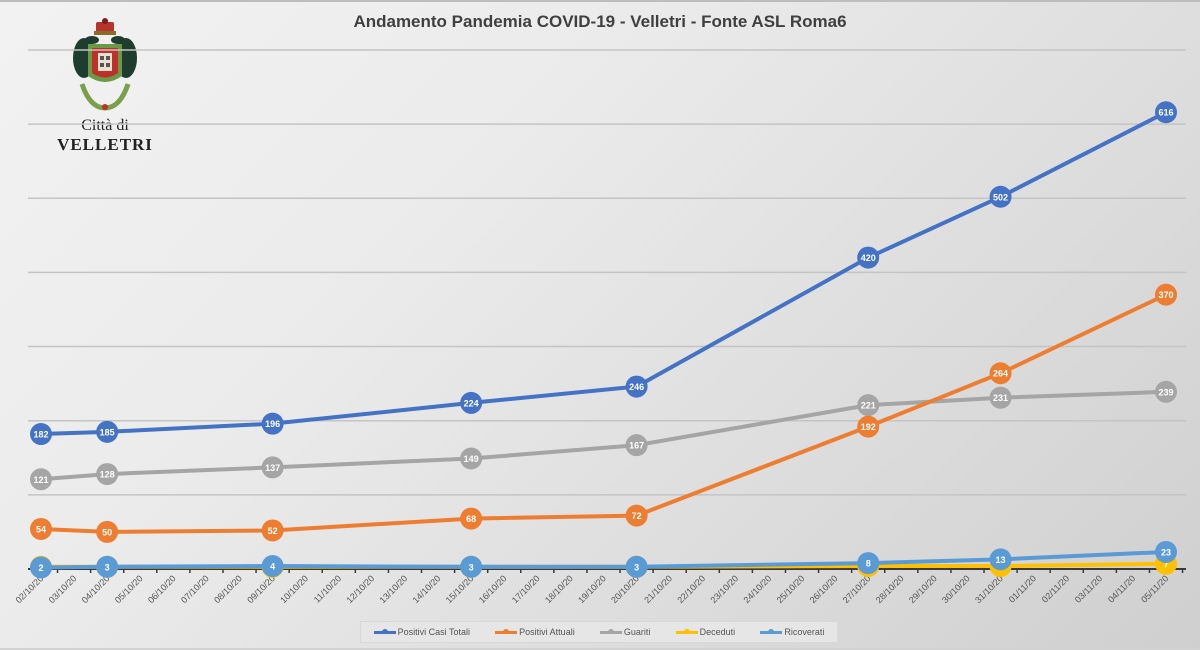 The image size is (1200, 650). I want to click on x-tick-label: 06/10/20, so click(162, 589).